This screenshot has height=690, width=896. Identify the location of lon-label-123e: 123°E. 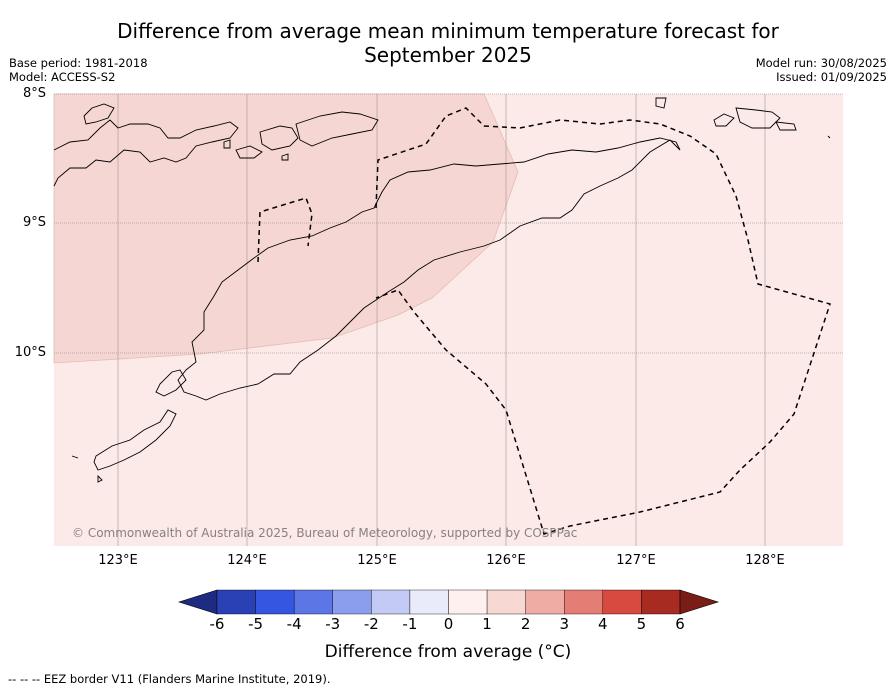
(118, 560).